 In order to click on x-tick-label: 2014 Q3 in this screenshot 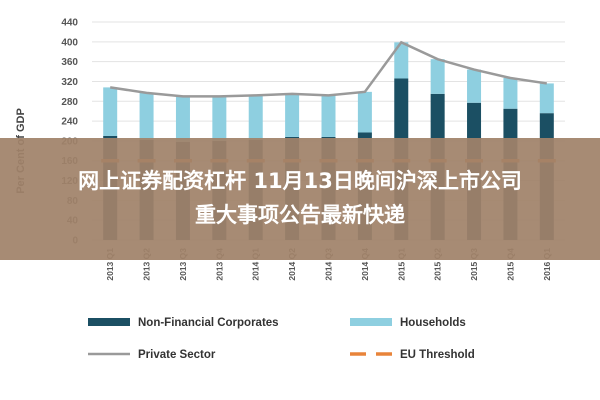, I will do `click(329, 264)`.